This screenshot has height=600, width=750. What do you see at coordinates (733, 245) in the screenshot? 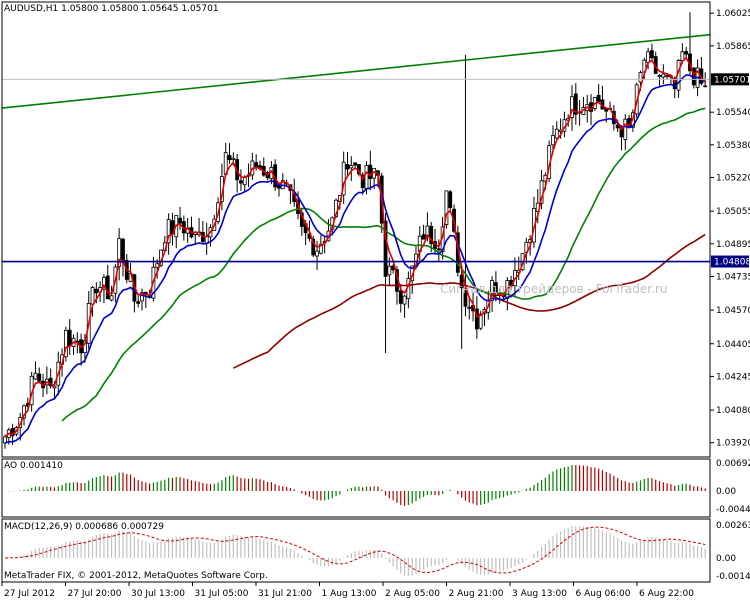
I see `price-tick-label: 1.04895` at bounding box center [733, 245].